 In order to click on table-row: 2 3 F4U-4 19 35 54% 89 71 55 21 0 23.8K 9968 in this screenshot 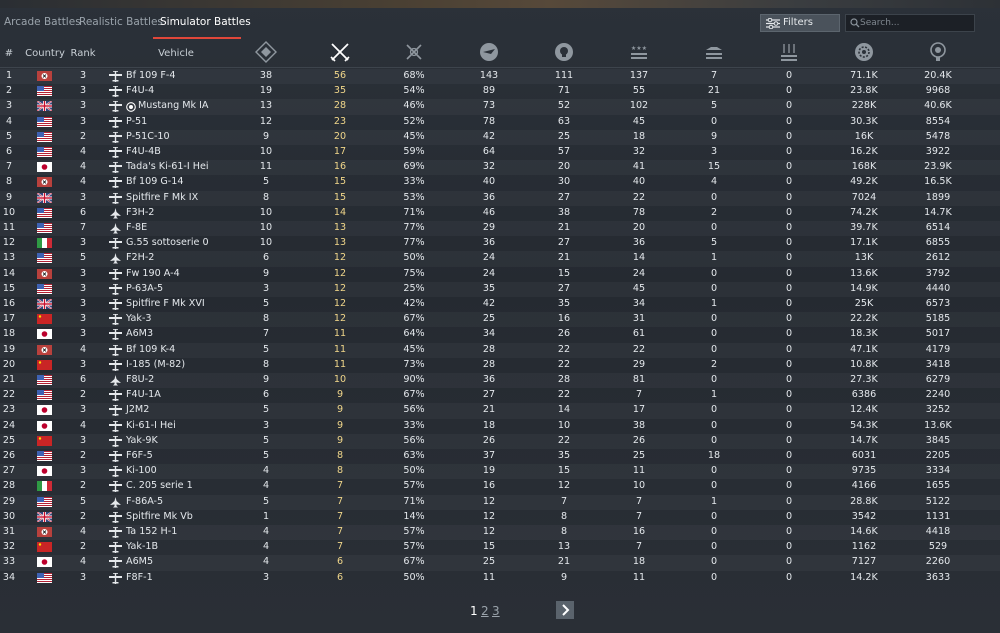, I will do `click(500, 91)`.